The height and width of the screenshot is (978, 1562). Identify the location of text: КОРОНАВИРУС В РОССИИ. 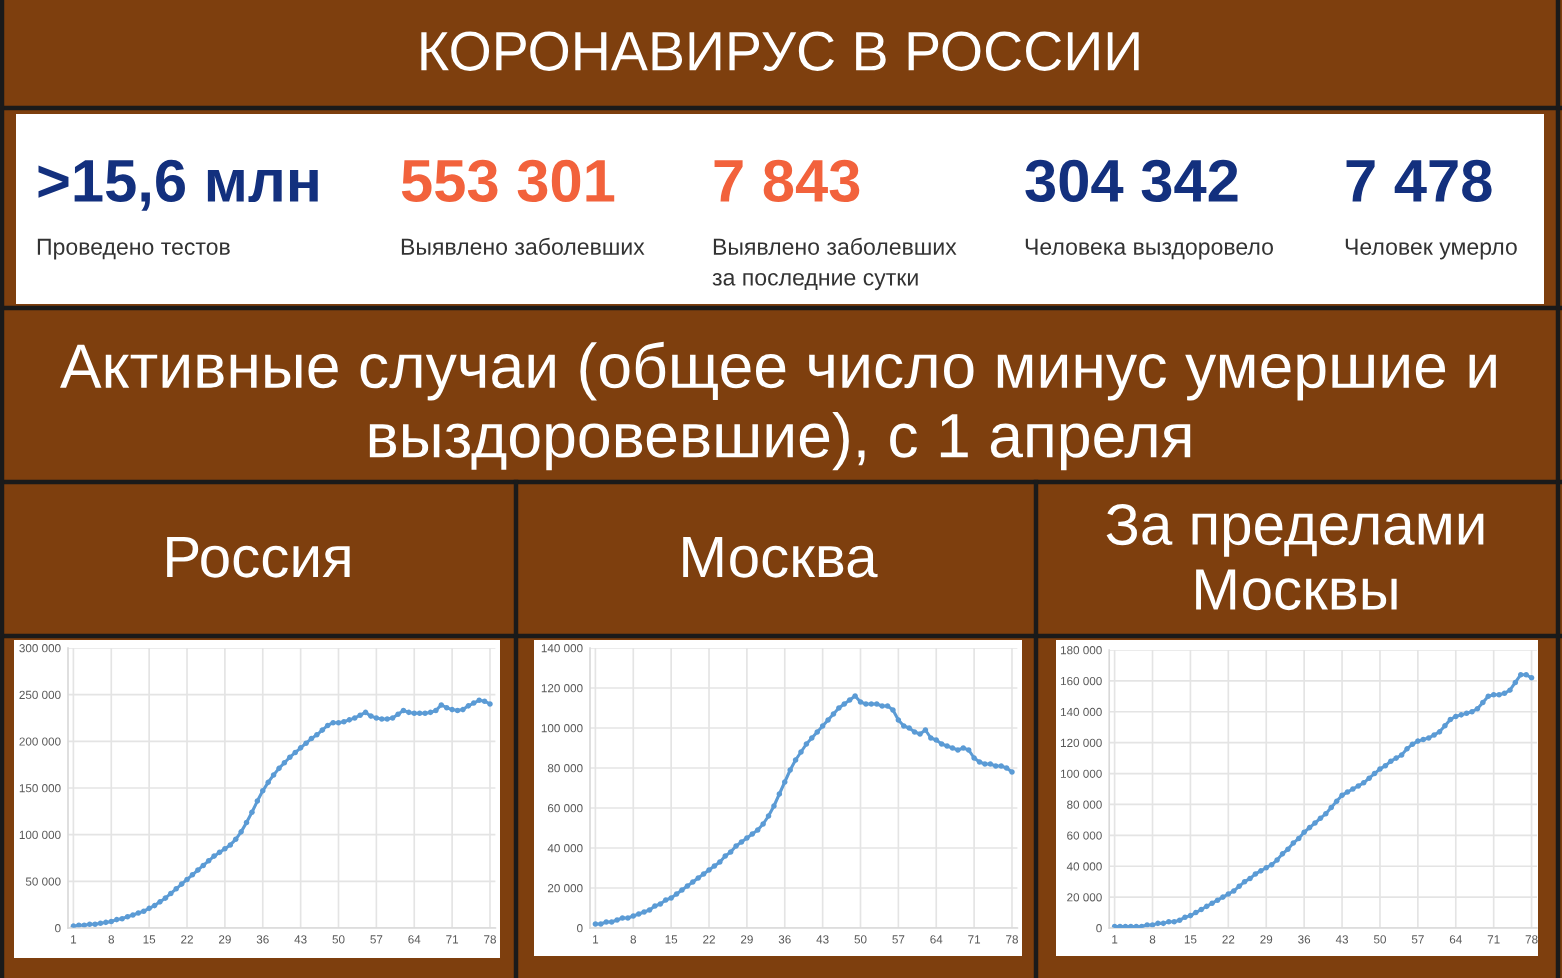
(780, 51).